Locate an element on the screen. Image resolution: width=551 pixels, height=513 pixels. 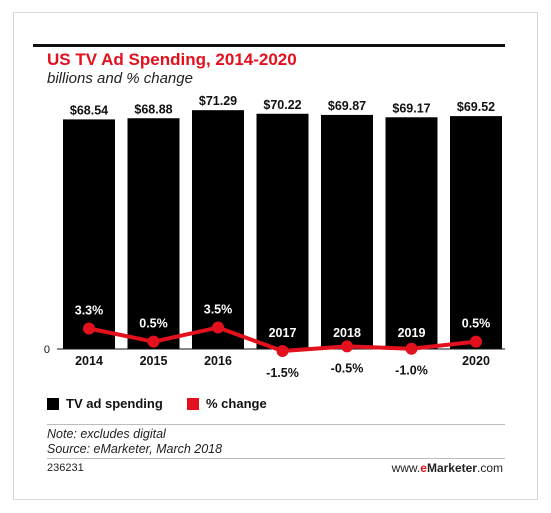
percent-change-label: -1.0% is located at coordinates (411, 371).